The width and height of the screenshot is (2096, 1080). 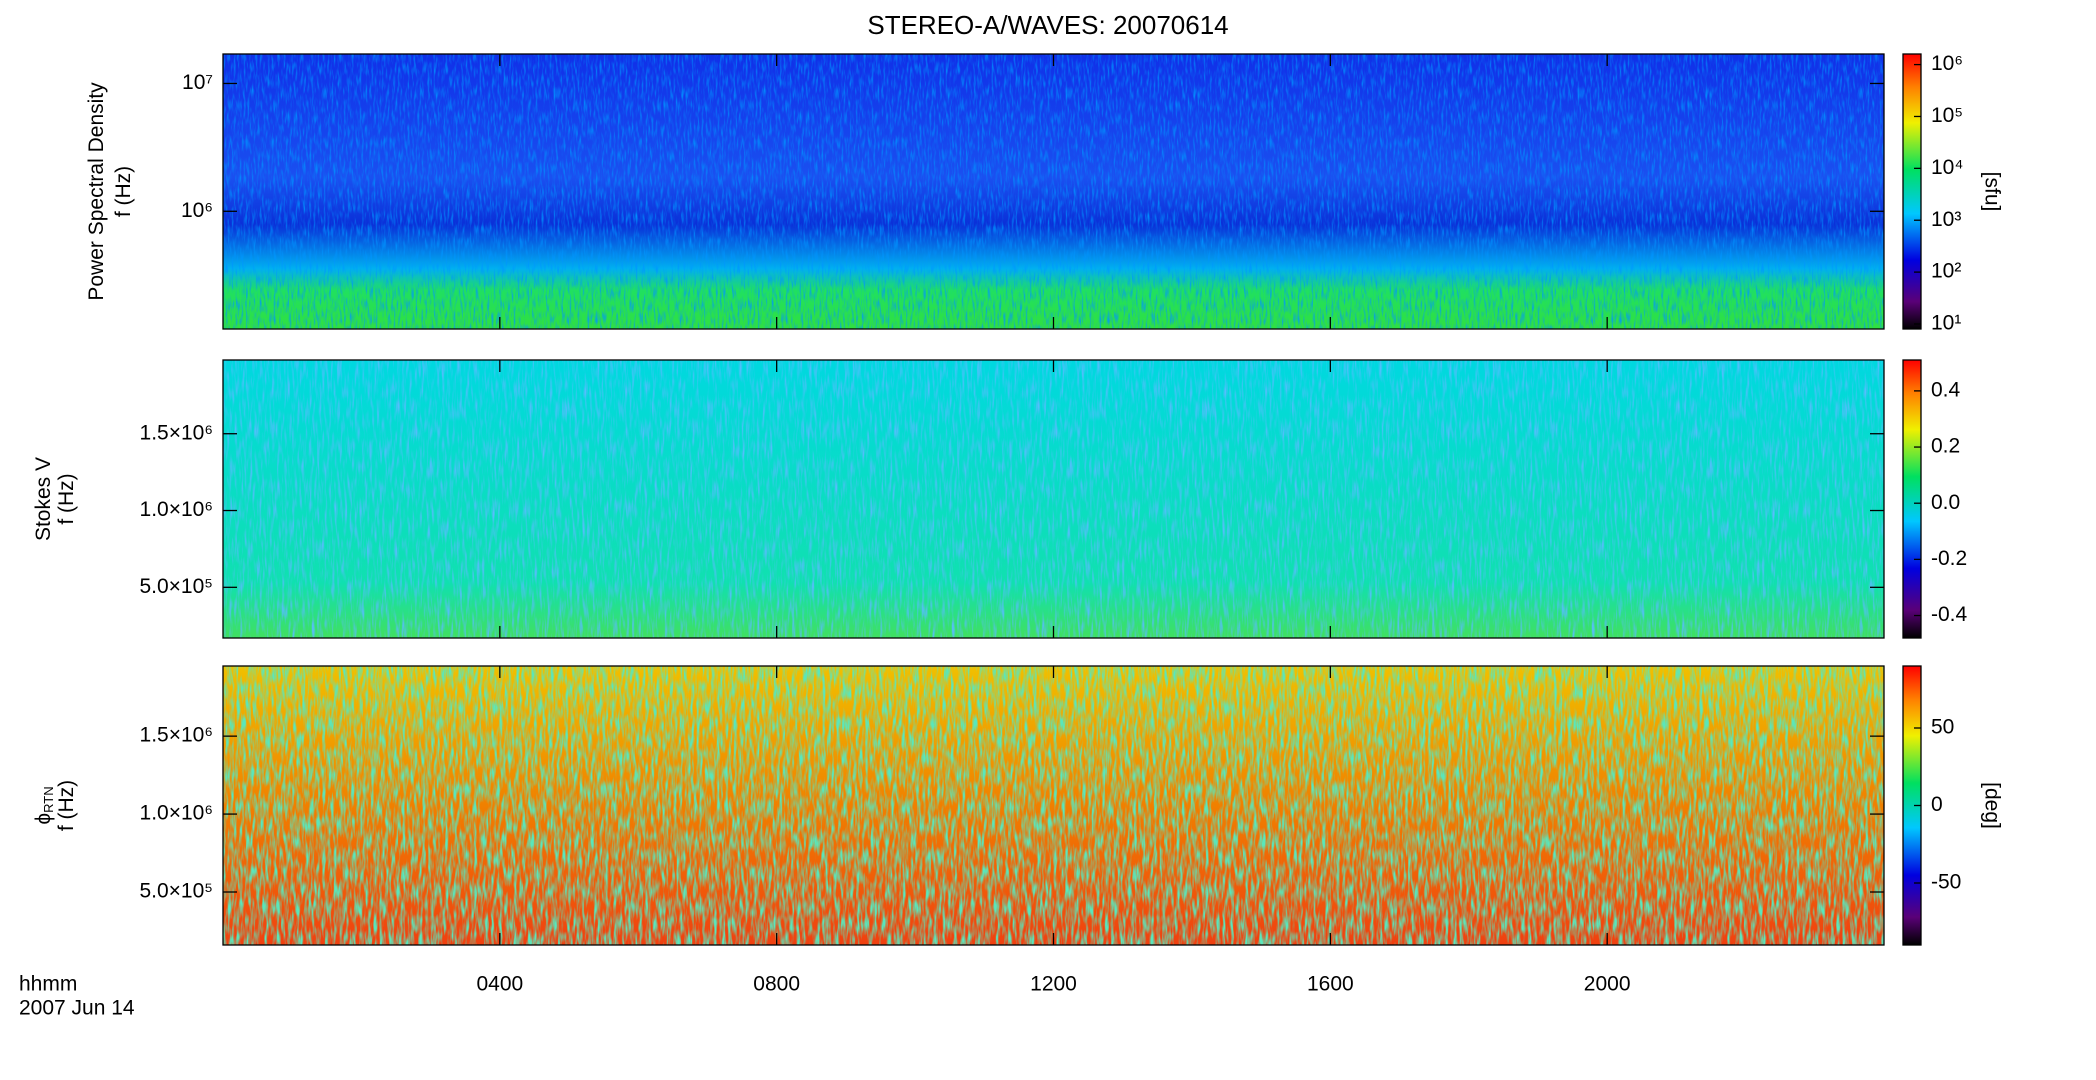 I want to click on y-axis-label-text: Power Spectral Density, so click(x=96, y=191).